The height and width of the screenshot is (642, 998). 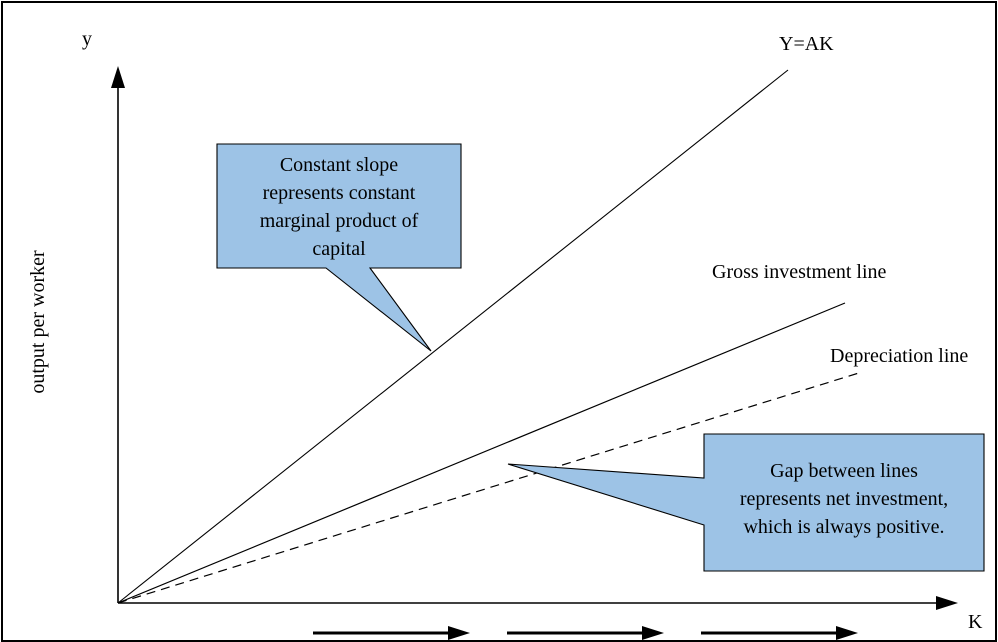 I want to click on gap-callout-line-1: Gap between lines, so click(x=844, y=471).